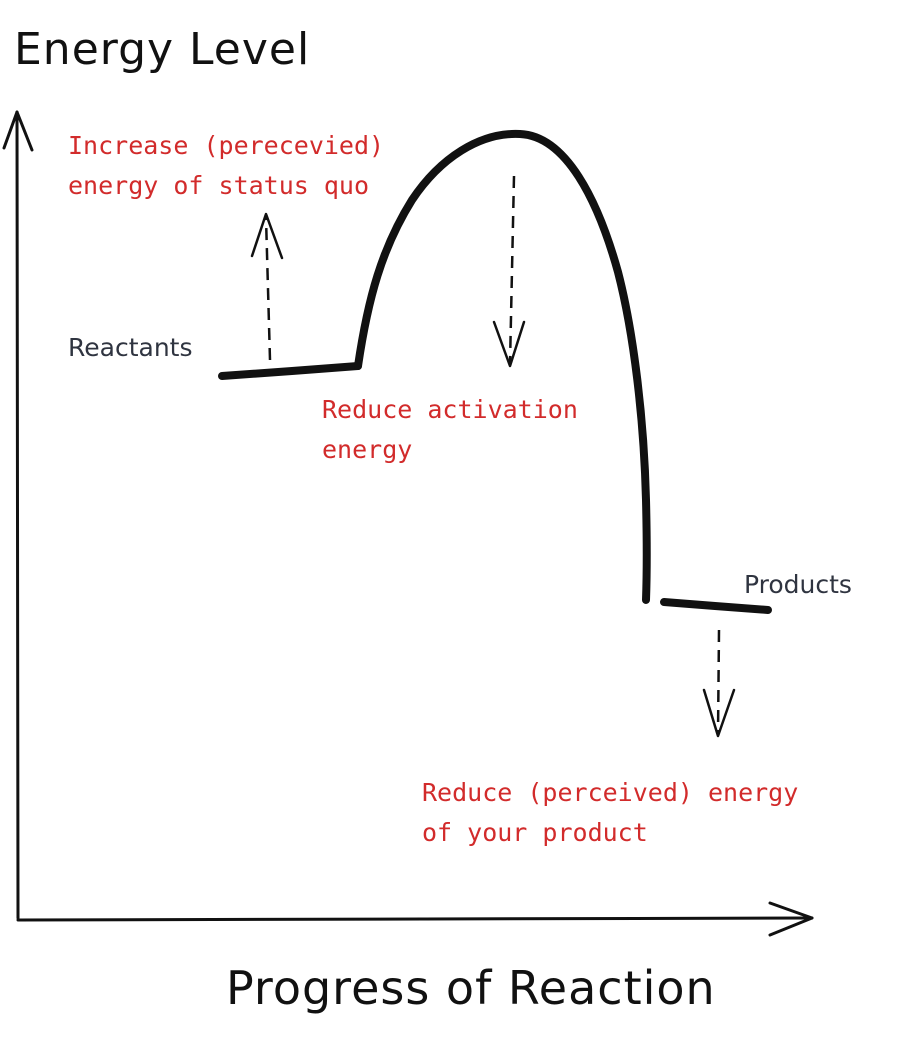 This screenshot has width=898, height=1041. What do you see at coordinates (512, 270) in the screenshot?
I see `activation-dashed-shaft` at bounding box center [512, 270].